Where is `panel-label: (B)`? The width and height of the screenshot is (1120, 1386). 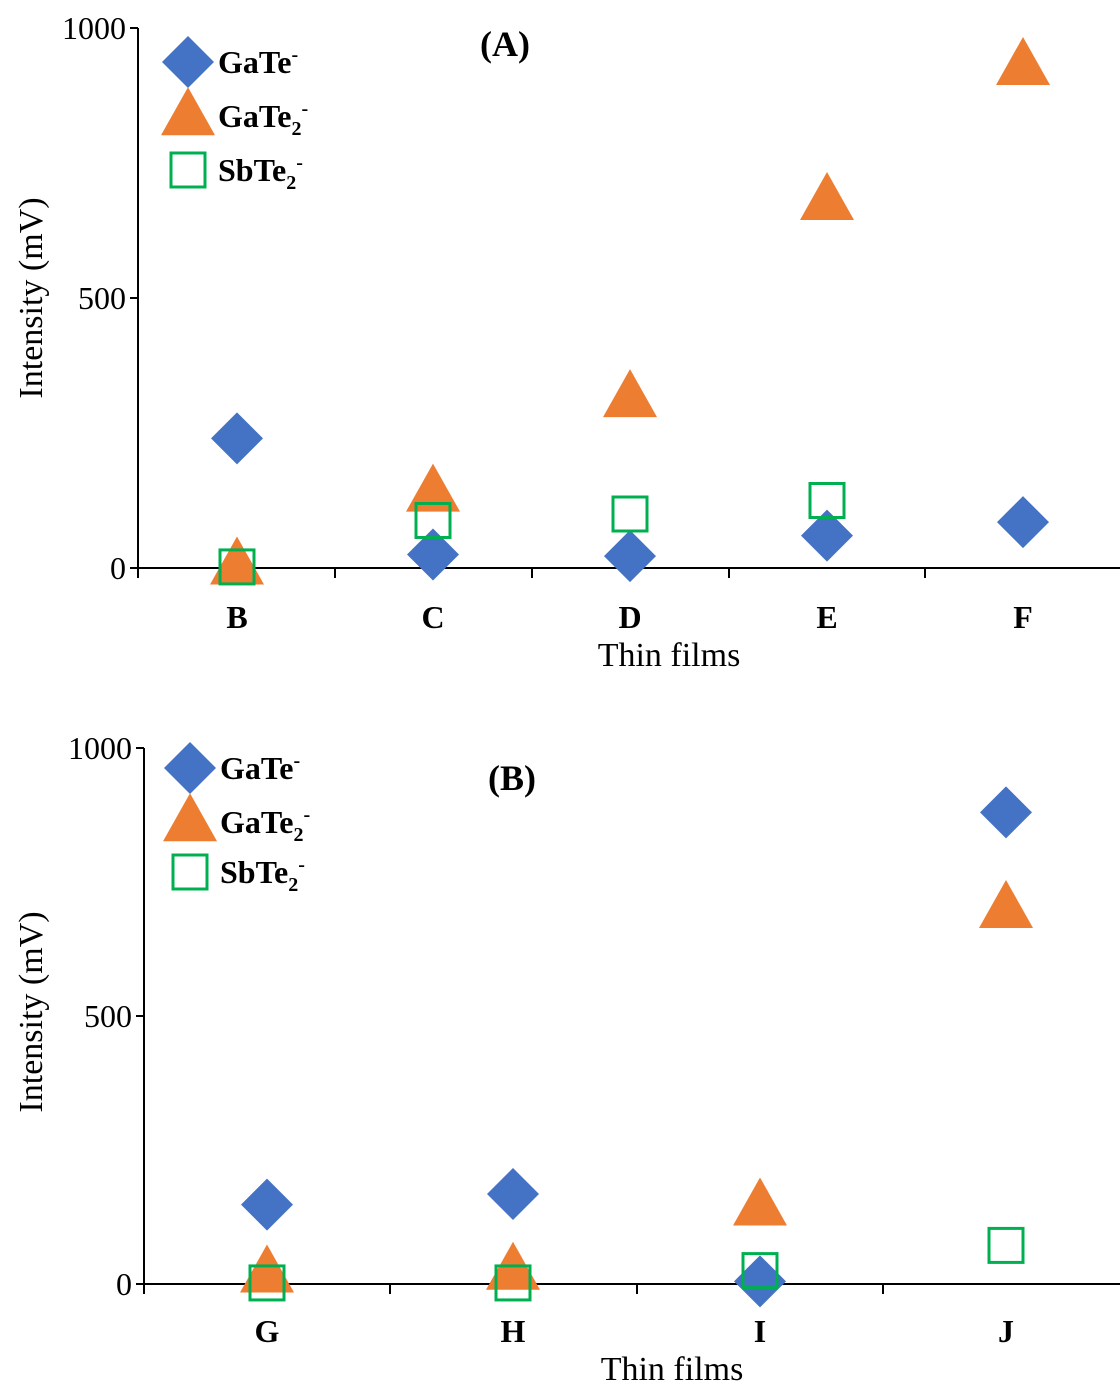 panel-label: (B) is located at coordinates (512, 778).